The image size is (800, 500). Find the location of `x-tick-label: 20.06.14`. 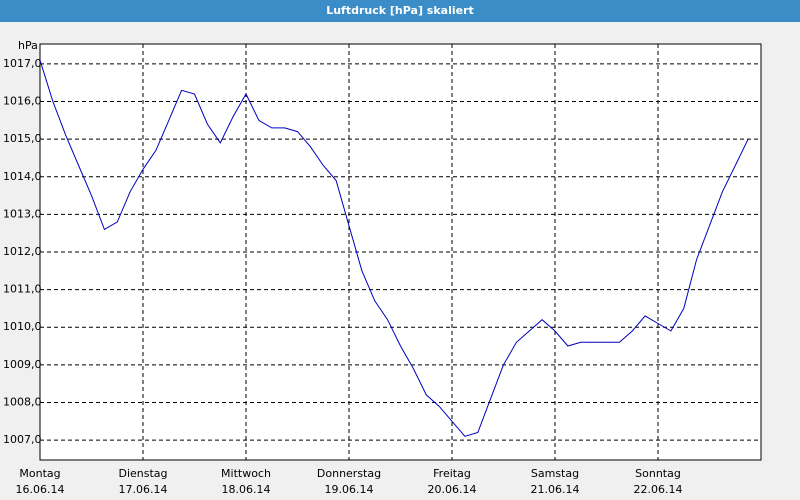

x-tick-label: 20.06.14 is located at coordinates (452, 489).